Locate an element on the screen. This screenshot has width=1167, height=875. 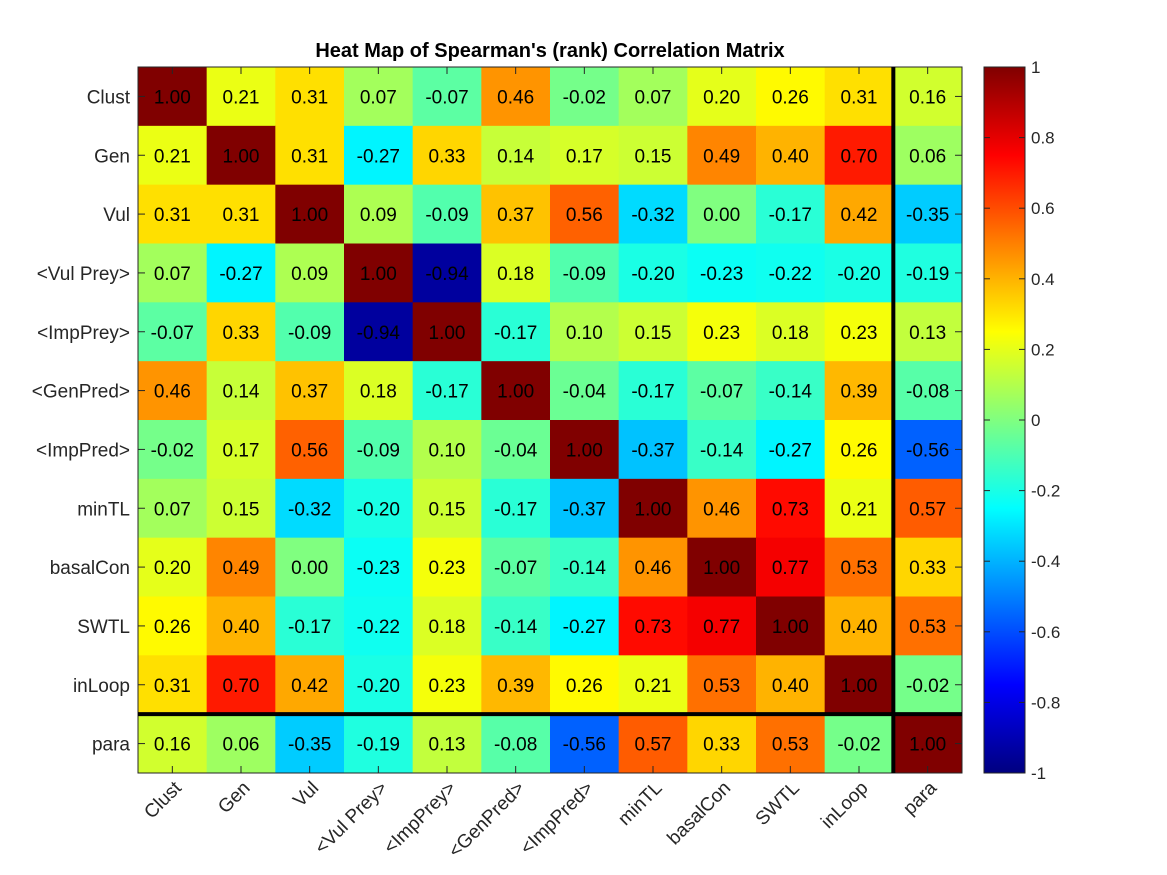
cell-value-label: 0.42 is located at coordinates (309, 686).